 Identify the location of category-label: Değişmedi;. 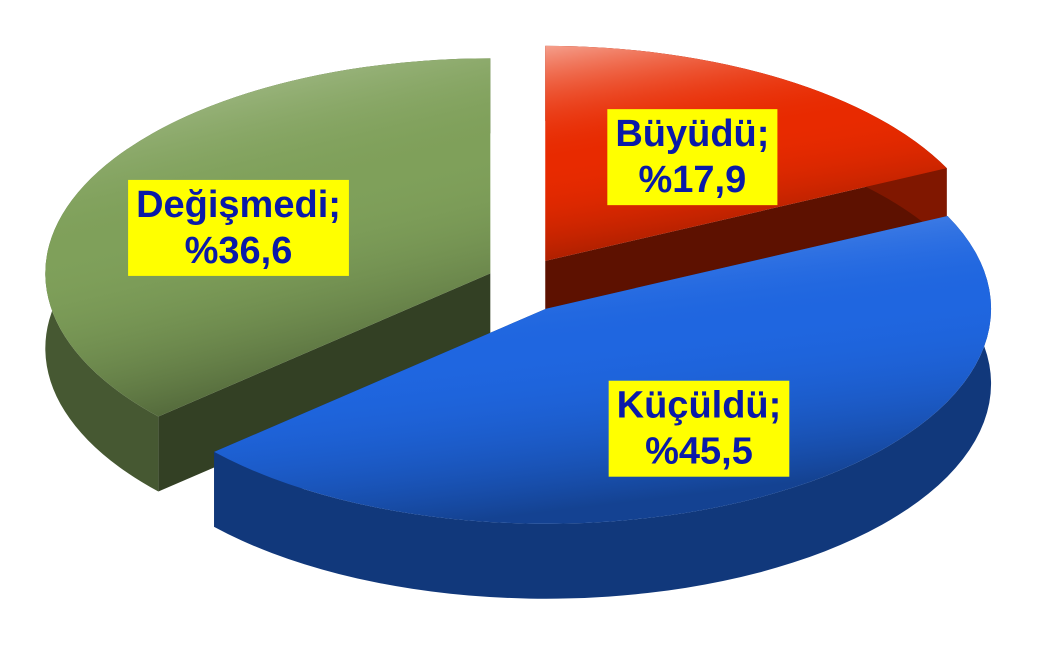
(238, 205).